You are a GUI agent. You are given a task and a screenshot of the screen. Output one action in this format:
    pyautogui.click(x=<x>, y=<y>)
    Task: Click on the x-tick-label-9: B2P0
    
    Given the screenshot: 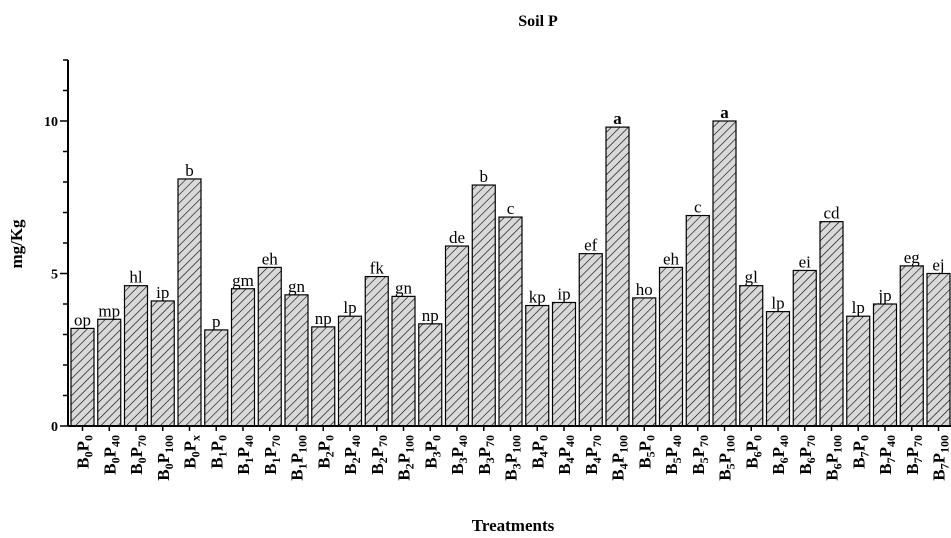 What is the action you would take?
    pyautogui.click(x=325, y=452)
    